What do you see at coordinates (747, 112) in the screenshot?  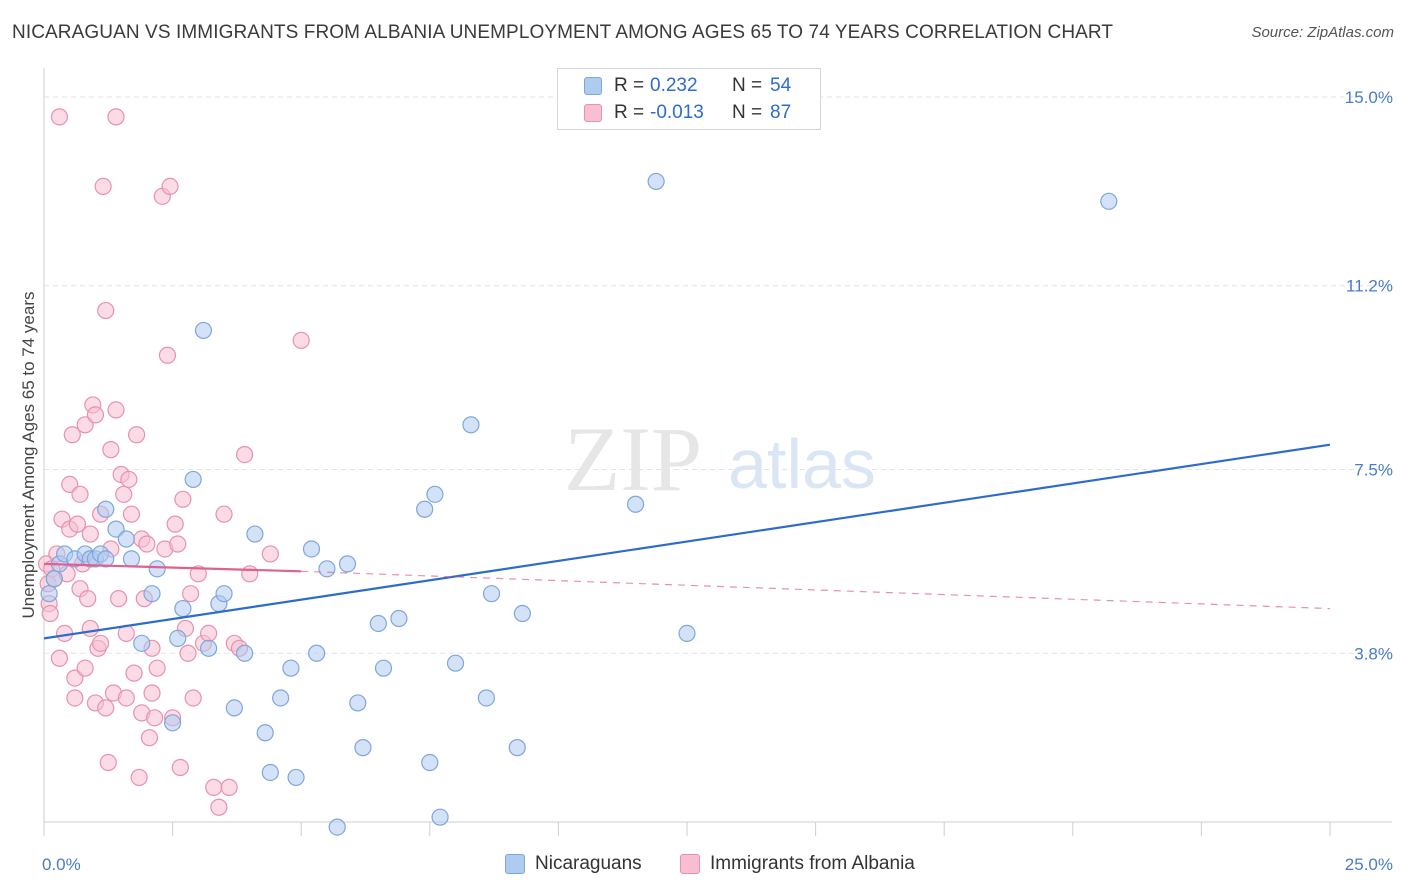 I see `legend-n-label: N =` at bounding box center [747, 112].